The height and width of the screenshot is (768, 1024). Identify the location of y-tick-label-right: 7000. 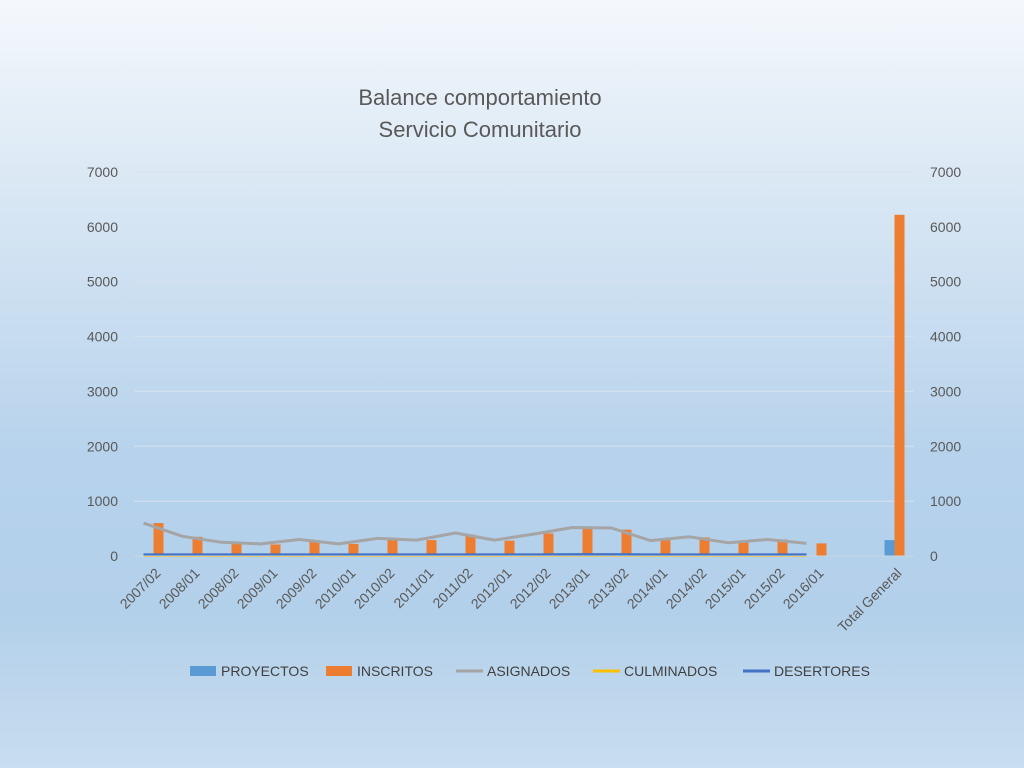
(945, 172).